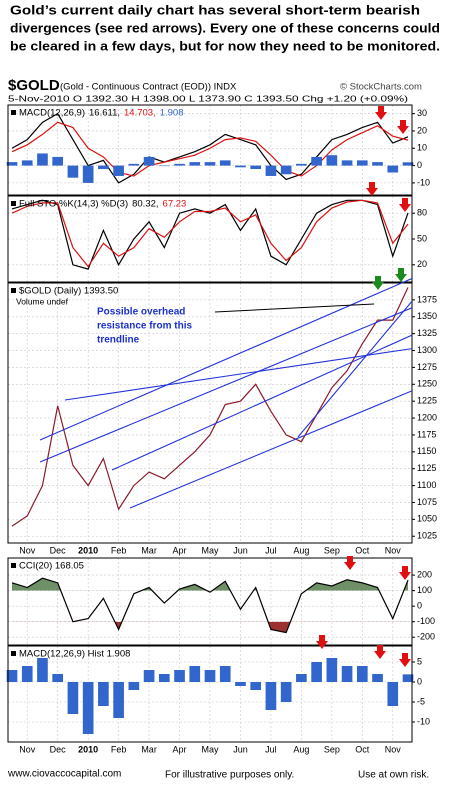 The image size is (450, 801). I want to click on y-tick-label: 1250, so click(427, 384).